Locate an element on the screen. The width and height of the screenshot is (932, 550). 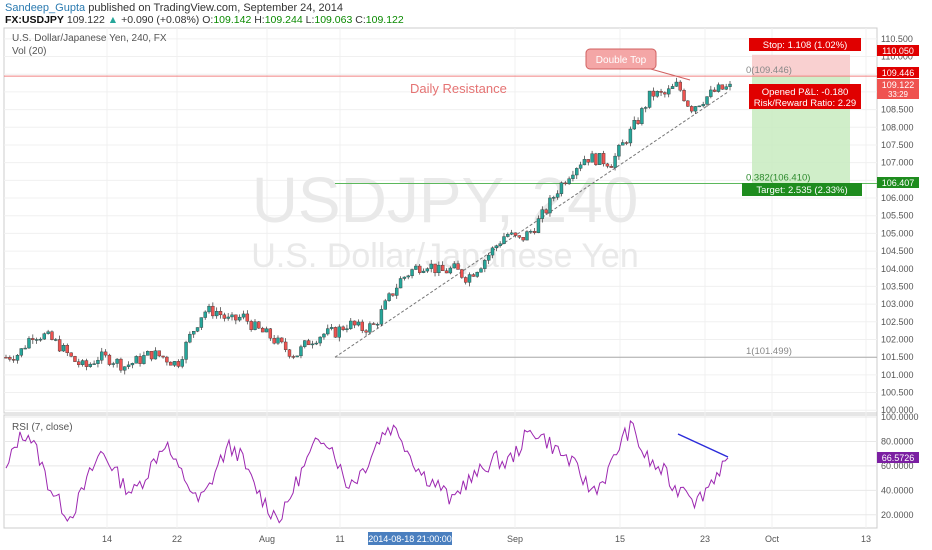
double-top-callout: Double Top is located at coordinates (638, 64).